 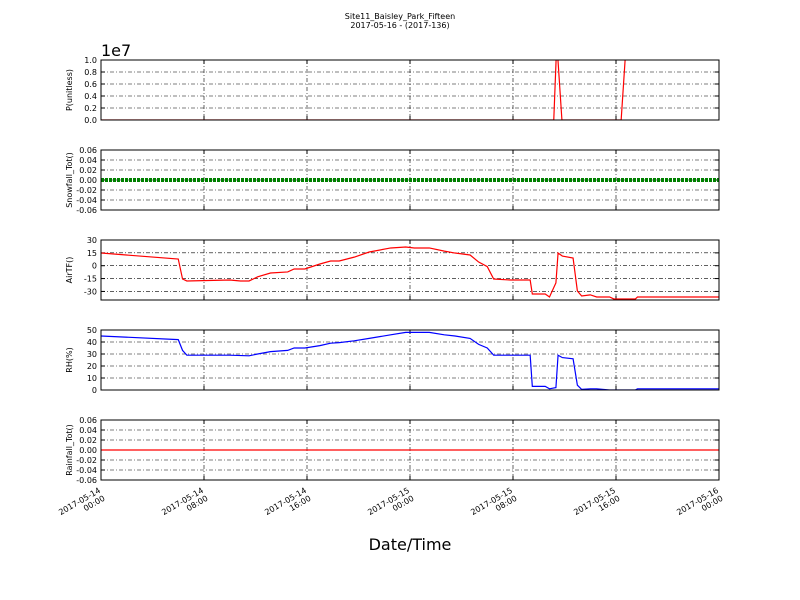 What do you see at coordinates (90, 96) in the screenshot?
I see `y-tick-label: 0.4` at bounding box center [90, 96].